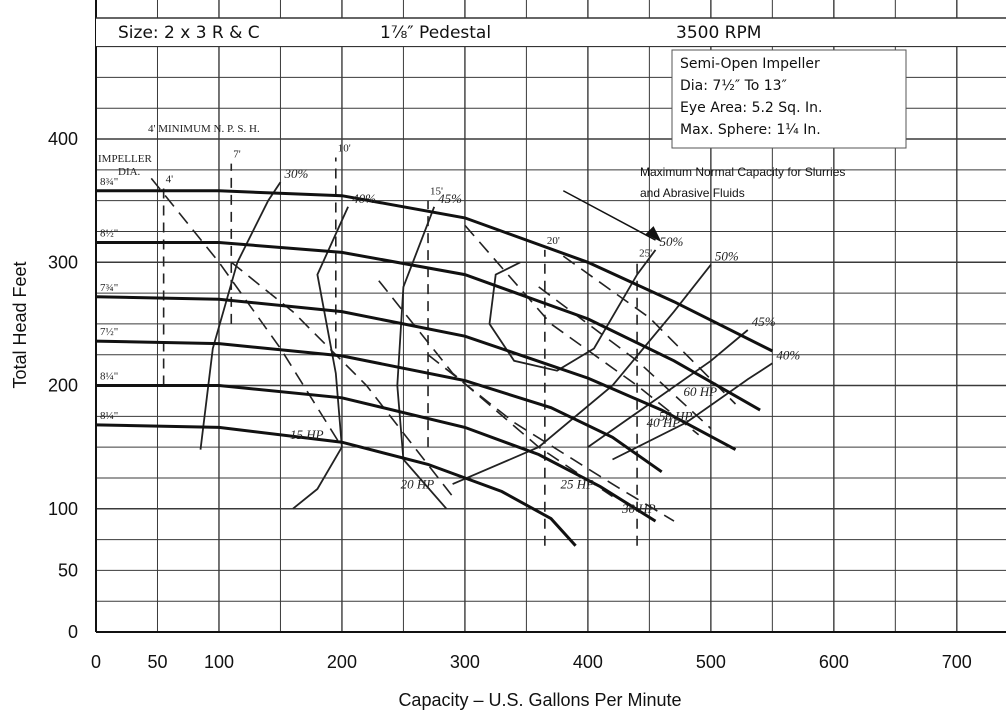 The height and width of the screenshot is (717, 1006). What do you see at coordinates (219, 662) in the screenshot?
I see `x-tick-label: 100` at bounding box center [219, 662].